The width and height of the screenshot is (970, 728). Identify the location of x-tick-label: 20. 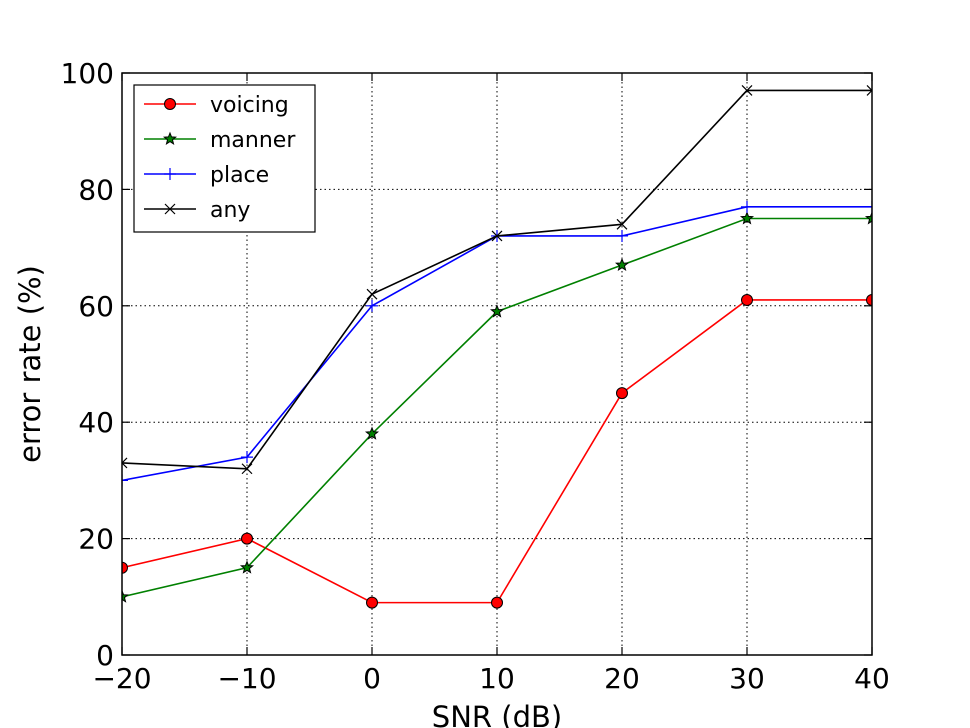
(622, 678).